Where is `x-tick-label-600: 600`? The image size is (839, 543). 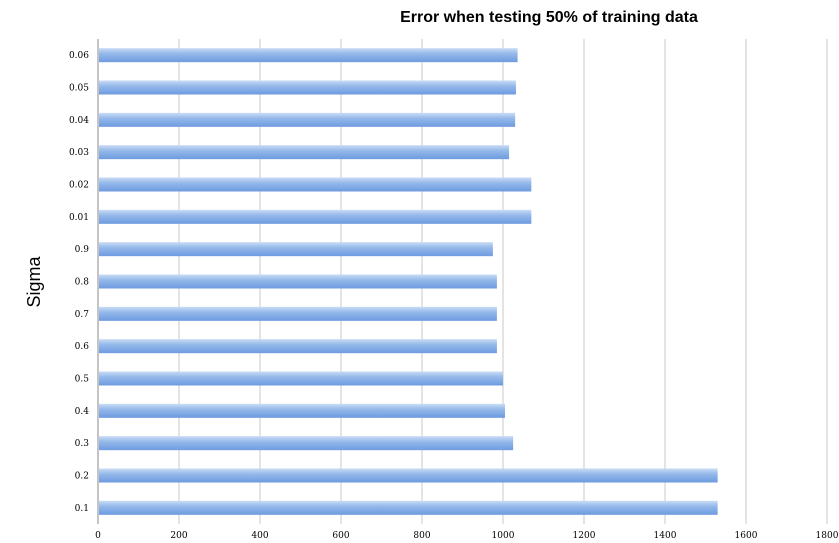 x-tick-label-600: 600 is located at coordinates (340, 536).